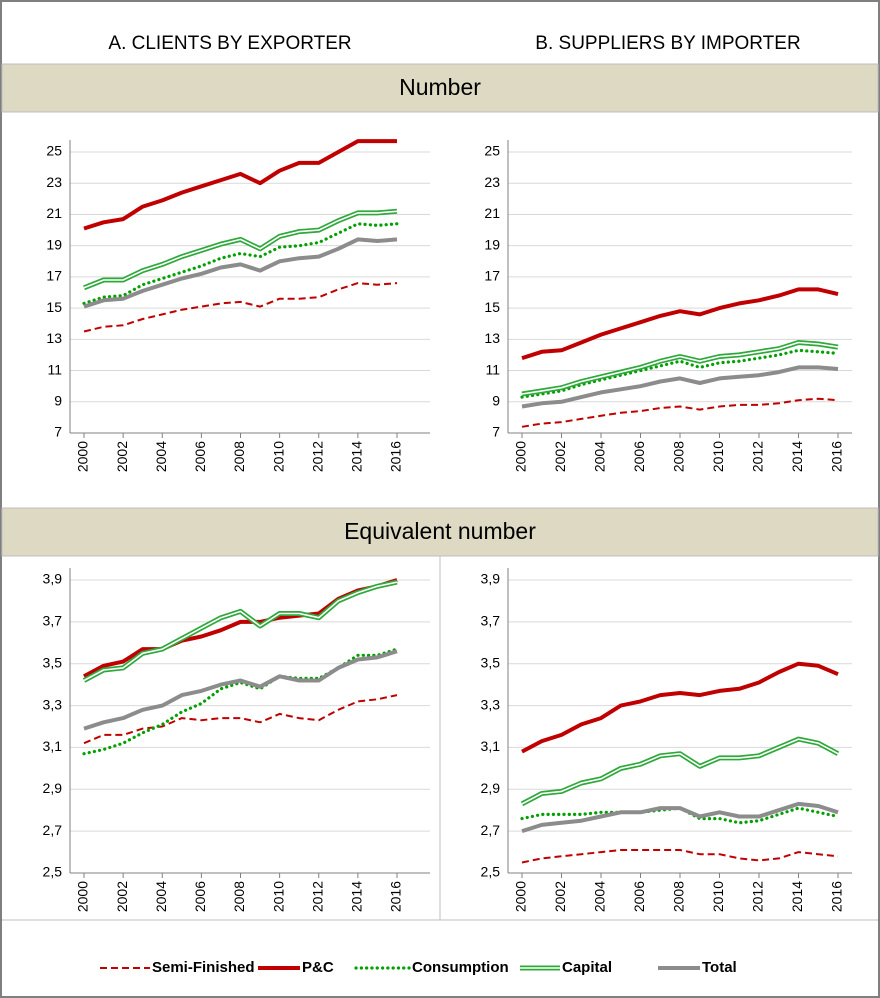 Image resolution: width=880 pixels, height=998 pixels. I want to click on column-header: A. CLIENTS BY EXPORTER, so click(229, 43).